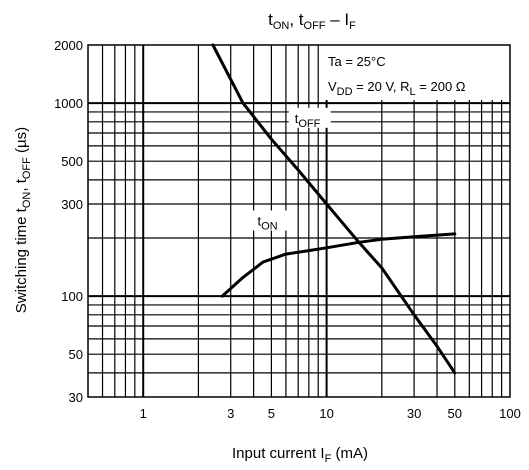  What do you see at coordinates (345, 92) in the screenshot?
I see `cond-dd-sub: DD` at bounding box center [345, 92].